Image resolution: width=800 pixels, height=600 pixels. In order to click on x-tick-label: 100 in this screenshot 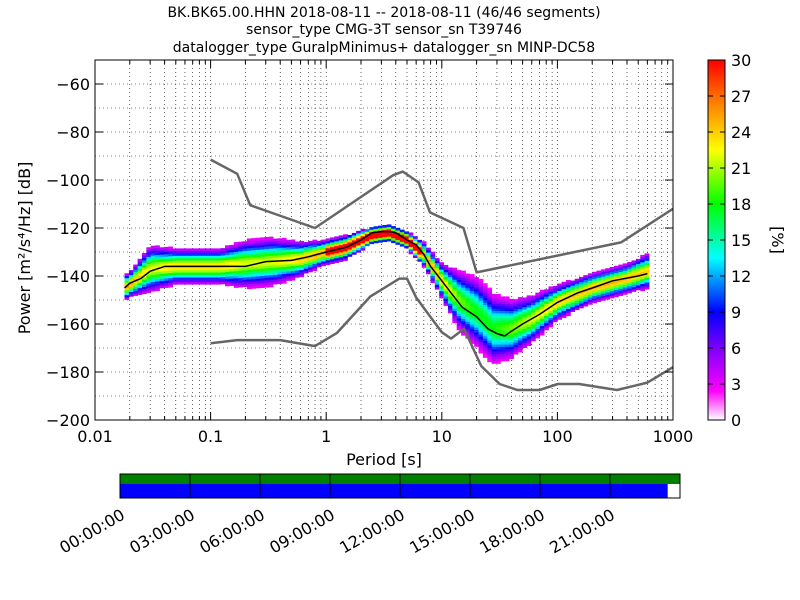, I will do `click(557, 436)`.